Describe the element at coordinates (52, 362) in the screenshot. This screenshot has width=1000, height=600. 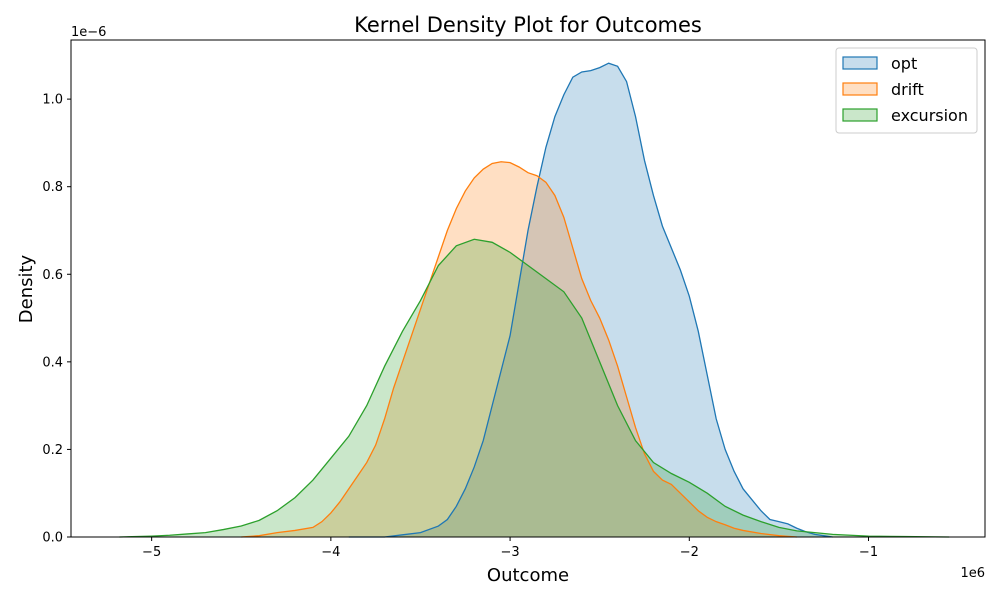
I see `y-tick-label: 0.4` at that location.